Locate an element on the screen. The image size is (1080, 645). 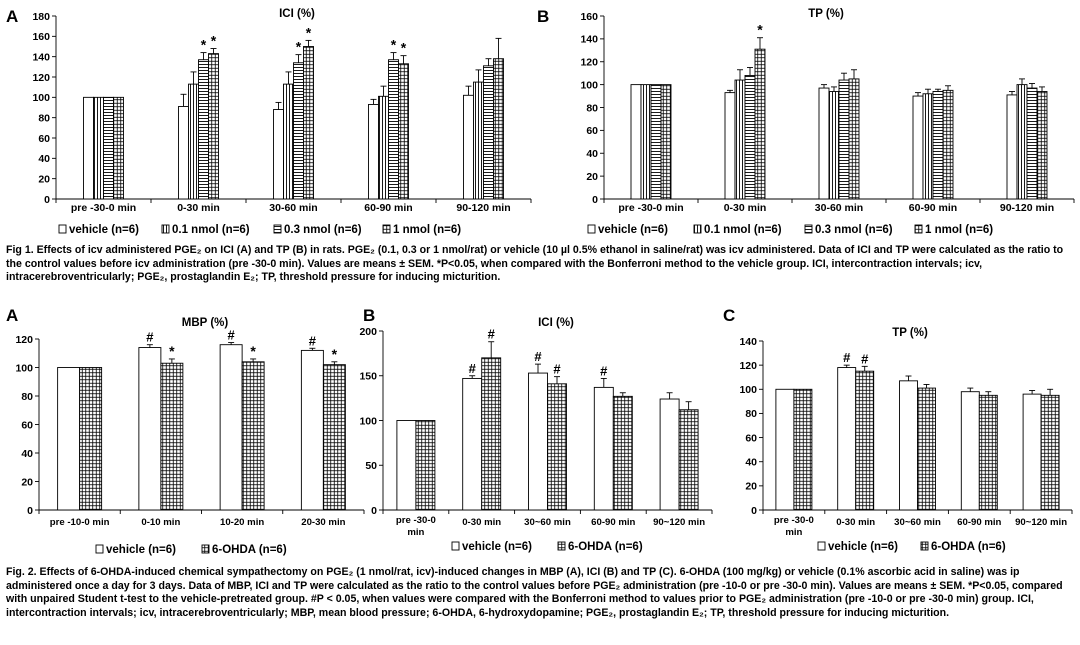
fig2B-y-tick-label: 200 is located at coordinates (368, 332).